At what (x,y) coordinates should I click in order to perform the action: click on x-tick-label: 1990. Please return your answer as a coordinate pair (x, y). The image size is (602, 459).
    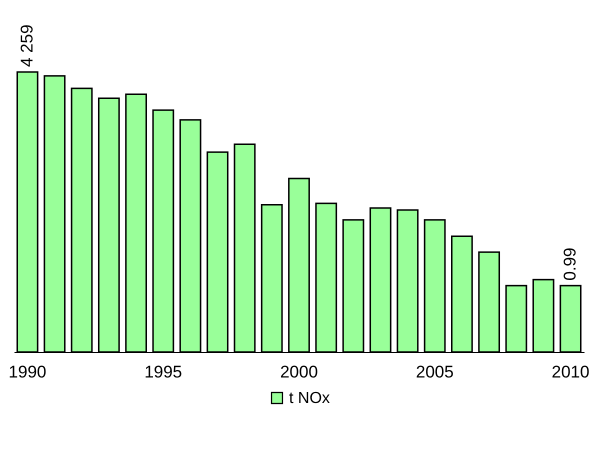
    Looking at the image, I should click on (27, 372).